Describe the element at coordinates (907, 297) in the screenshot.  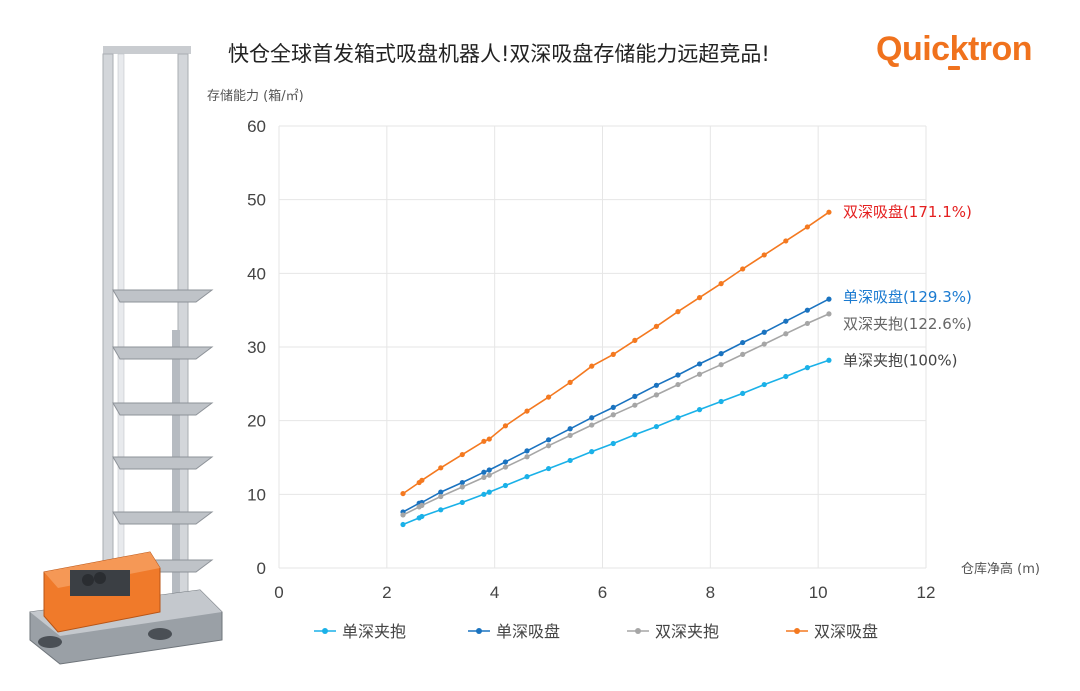
I see `series-end-label: 单深吸盘(129.3%)` at that location.